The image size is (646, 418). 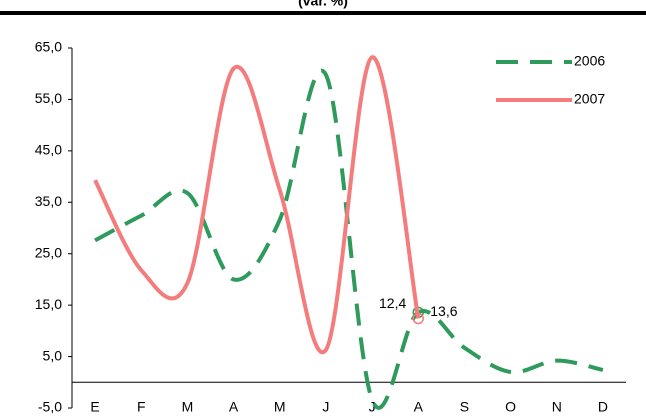 I want to click on y-tick-label: 45,0, so click(x=48, y=150).